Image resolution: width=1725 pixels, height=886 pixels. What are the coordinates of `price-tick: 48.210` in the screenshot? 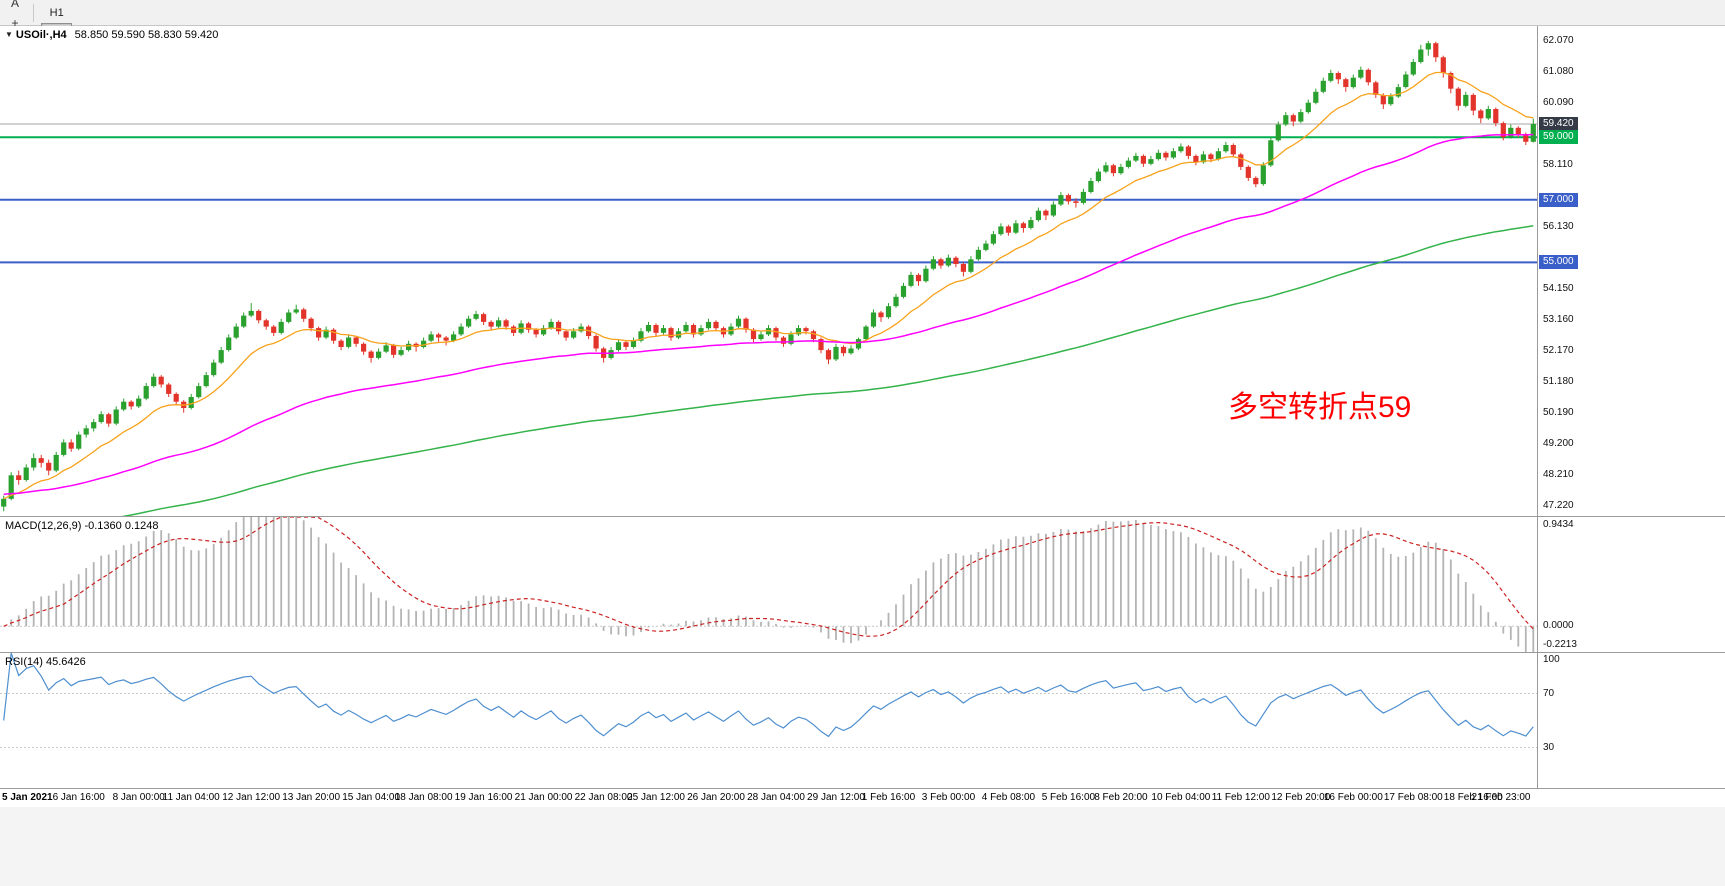 It's located at (1558, 474).